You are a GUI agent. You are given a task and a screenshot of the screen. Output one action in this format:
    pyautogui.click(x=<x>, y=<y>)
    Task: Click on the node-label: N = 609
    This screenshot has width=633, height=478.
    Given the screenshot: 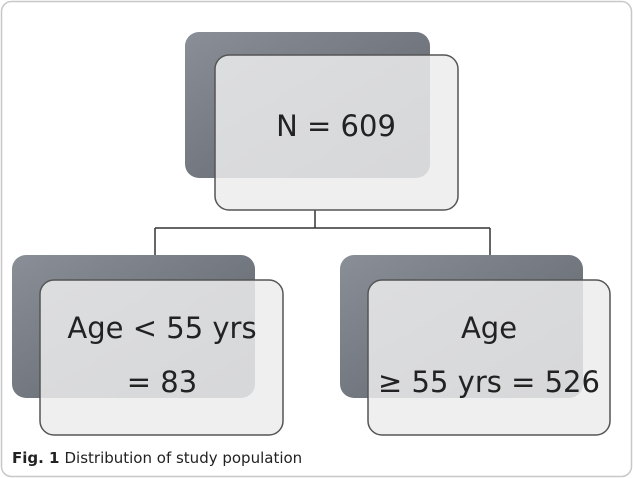 What is the action you would take?
    pyautogui.click(x=336, y=126)
    